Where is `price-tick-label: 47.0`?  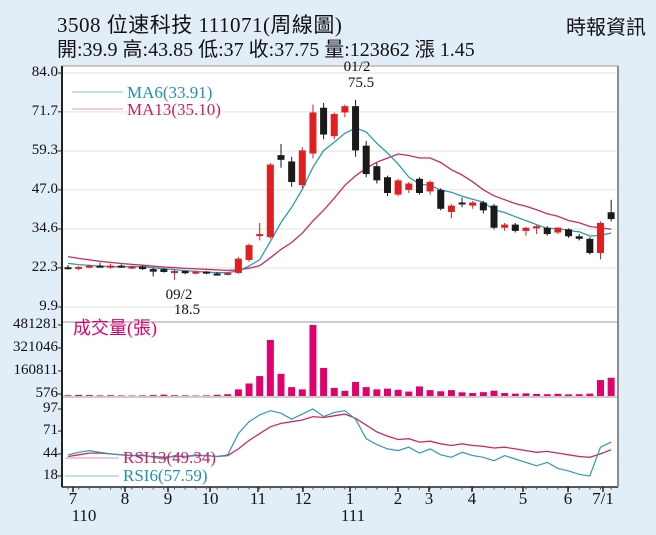
price-tick-label: 47.0 is located at coordinates (44, 188).